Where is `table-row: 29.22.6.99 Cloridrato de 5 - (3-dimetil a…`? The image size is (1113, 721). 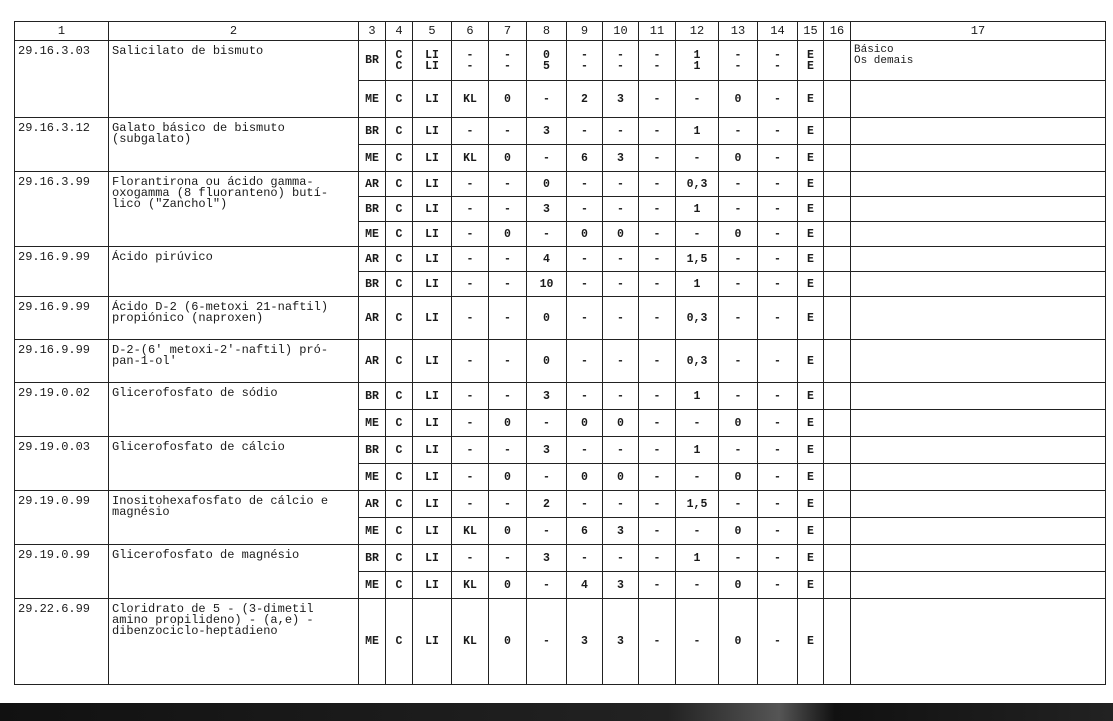 table-row: 29.22.6.99 Cloridrato de 5 - (3-dimetil a… is located at coordinates (560, 641).